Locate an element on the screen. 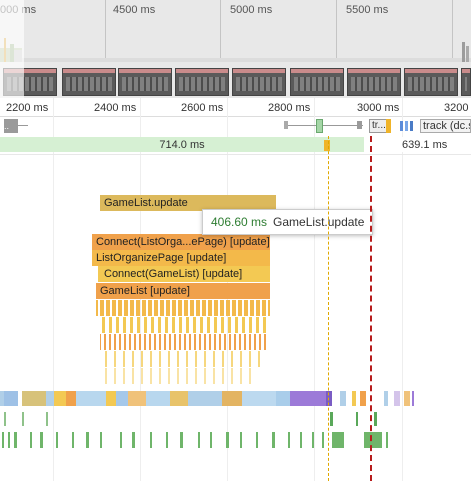 The height and width of the screenshot is (481, 471). ruler-tick-label: 2600 ms is located at coordinates (202, 108).